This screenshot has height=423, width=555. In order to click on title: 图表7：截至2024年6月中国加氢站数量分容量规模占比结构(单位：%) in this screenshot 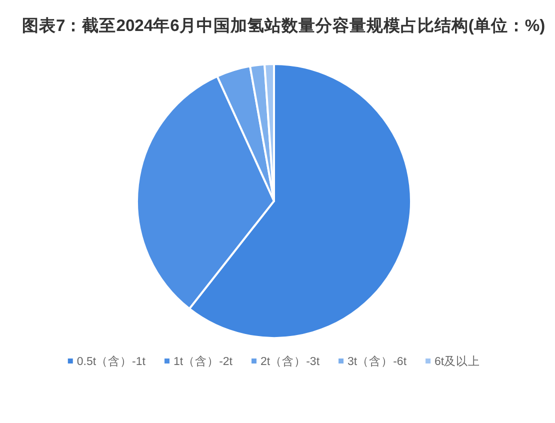, I will do `click(284, 25)`.